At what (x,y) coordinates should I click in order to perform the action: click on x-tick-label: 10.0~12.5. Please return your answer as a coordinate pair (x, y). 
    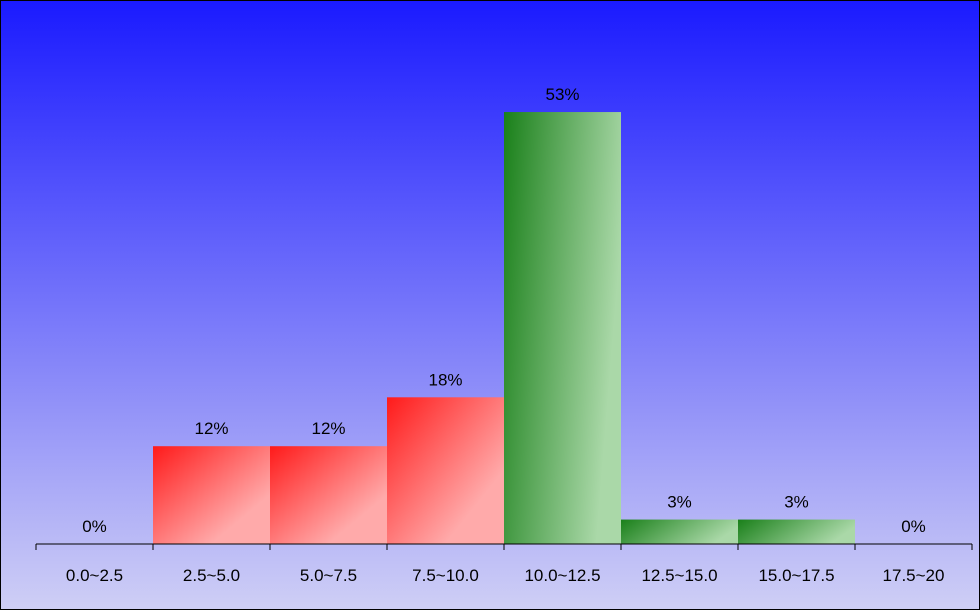
    Looking at the image, I should click on (562, 575).